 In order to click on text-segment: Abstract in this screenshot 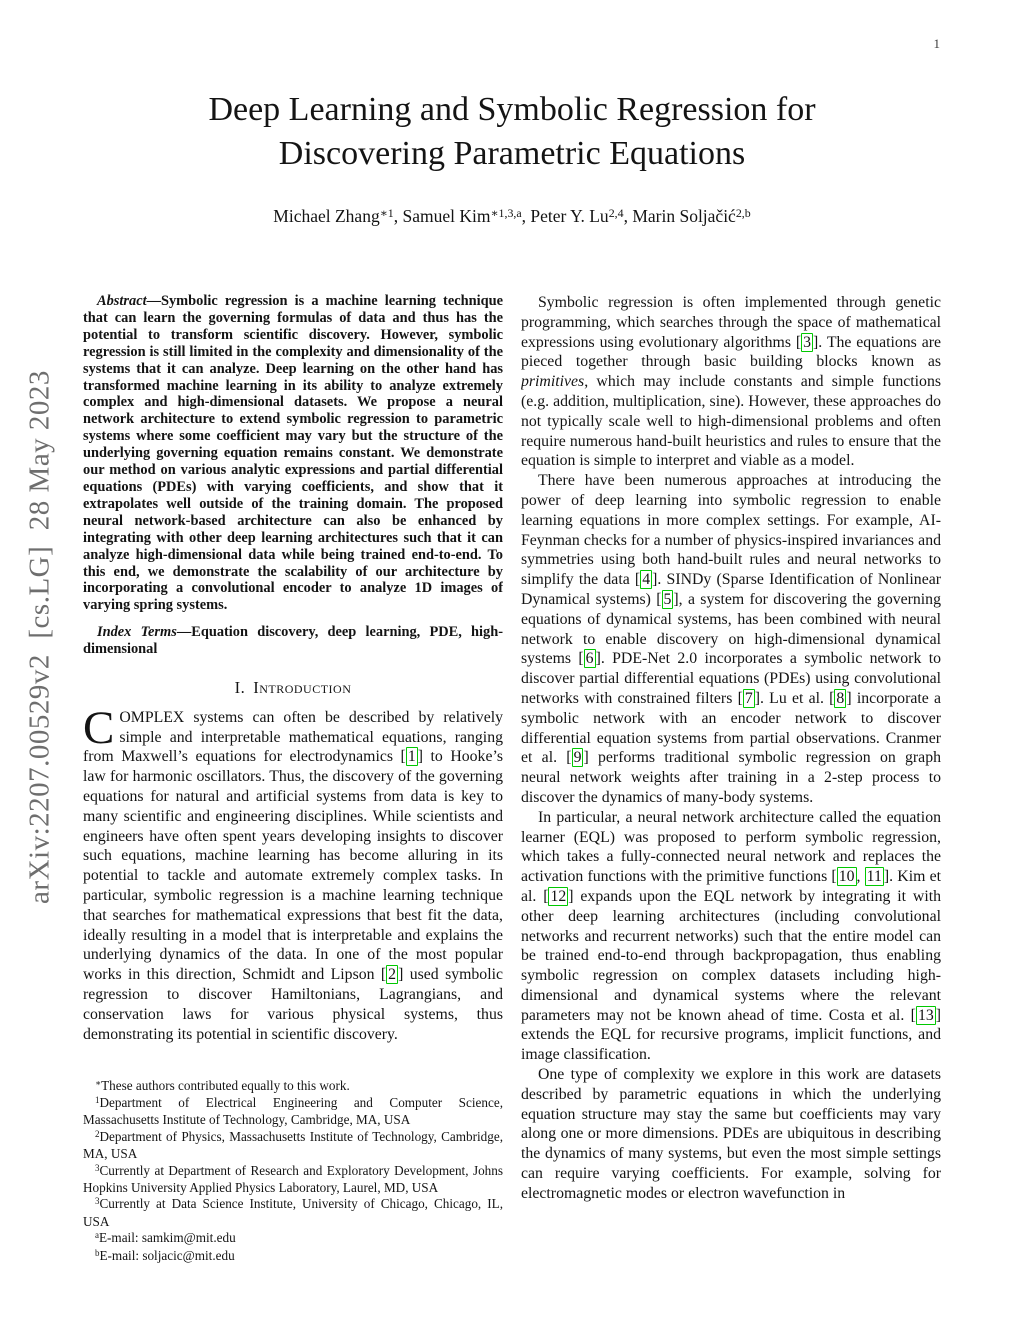, I will do `click(122, 301)`.